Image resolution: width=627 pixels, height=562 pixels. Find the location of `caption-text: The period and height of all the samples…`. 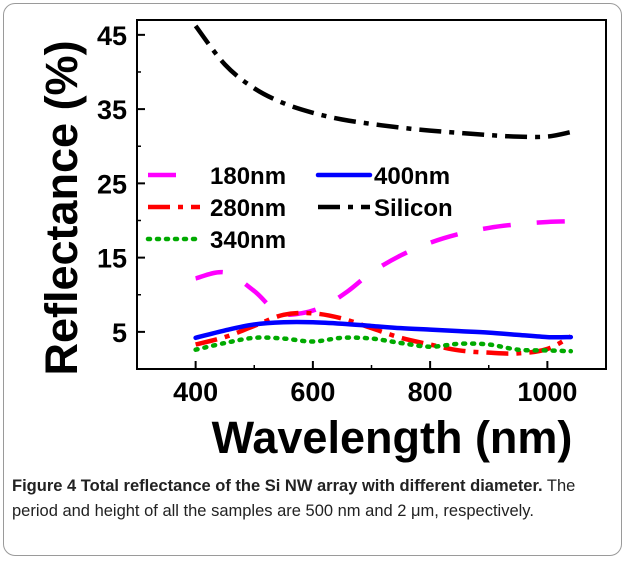

caption-text: The period and height of all the samples… is located at coordinates (294, 498).